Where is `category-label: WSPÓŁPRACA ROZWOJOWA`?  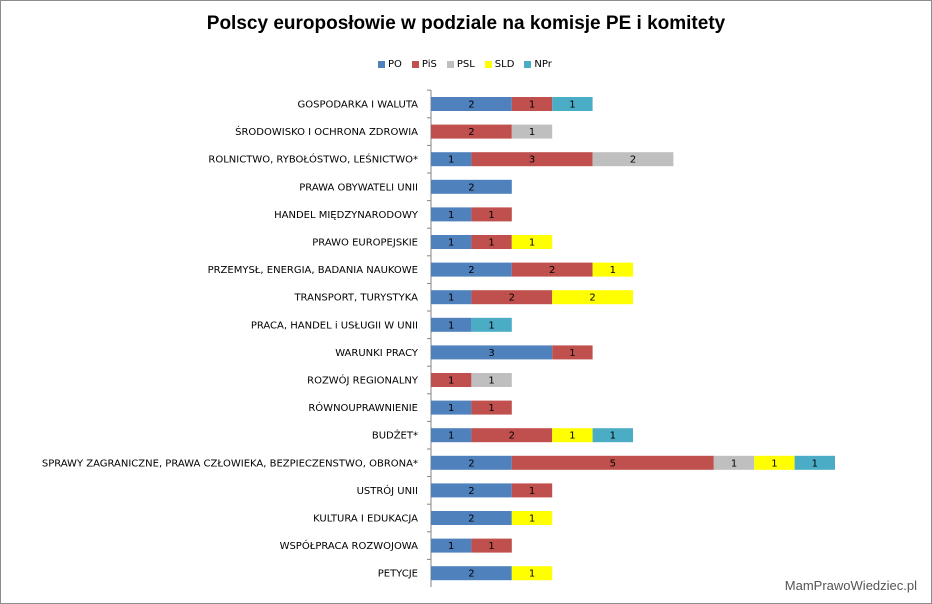
category-label: WSPÓŁPRACA ROZWOJOWA is located at coordinates (349, 545).